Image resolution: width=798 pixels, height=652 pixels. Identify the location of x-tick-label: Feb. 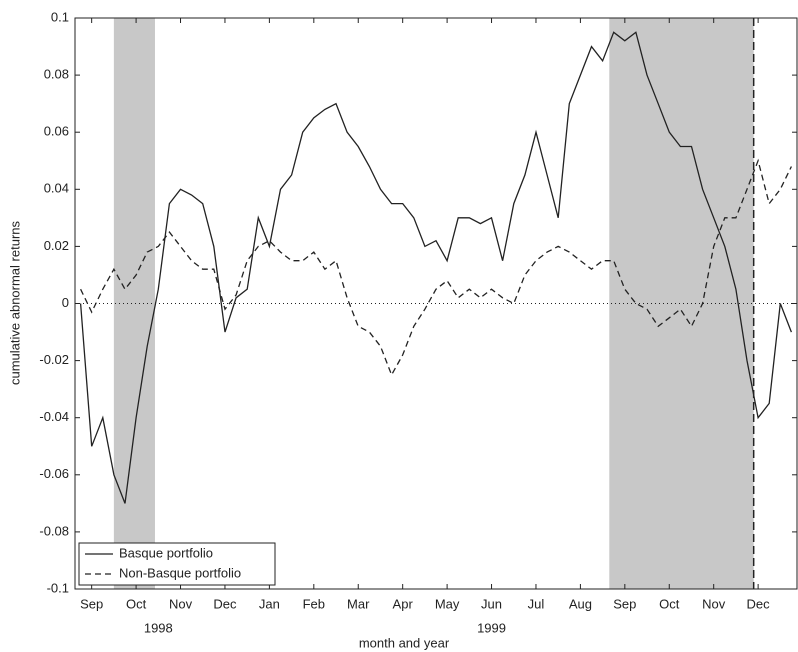
(314, 603).